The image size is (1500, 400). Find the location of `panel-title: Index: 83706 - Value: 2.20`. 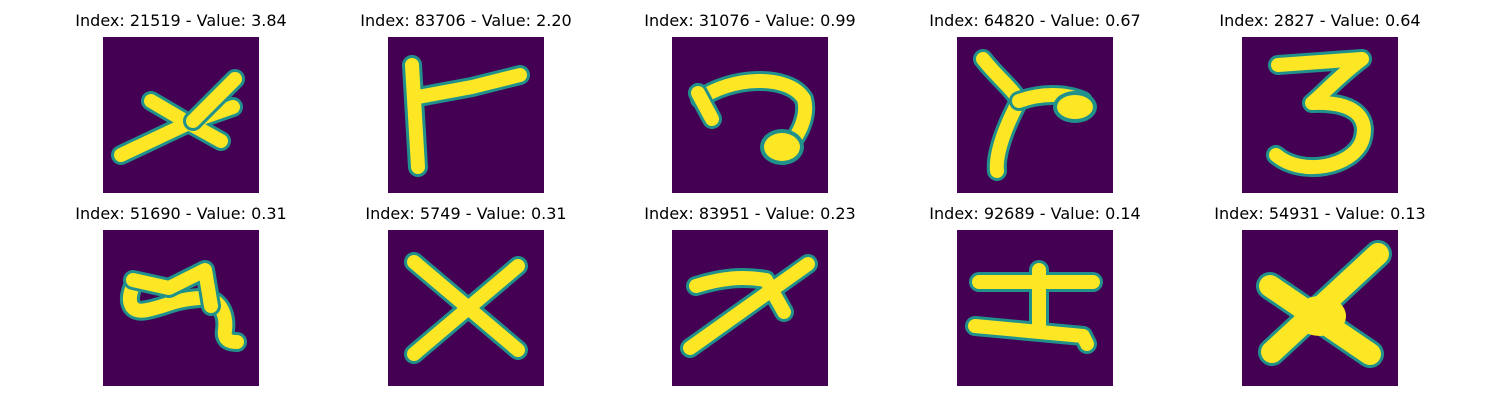

panel-title: Index: 83706 - Value: 2.20 is located at coordinates (466, 20).